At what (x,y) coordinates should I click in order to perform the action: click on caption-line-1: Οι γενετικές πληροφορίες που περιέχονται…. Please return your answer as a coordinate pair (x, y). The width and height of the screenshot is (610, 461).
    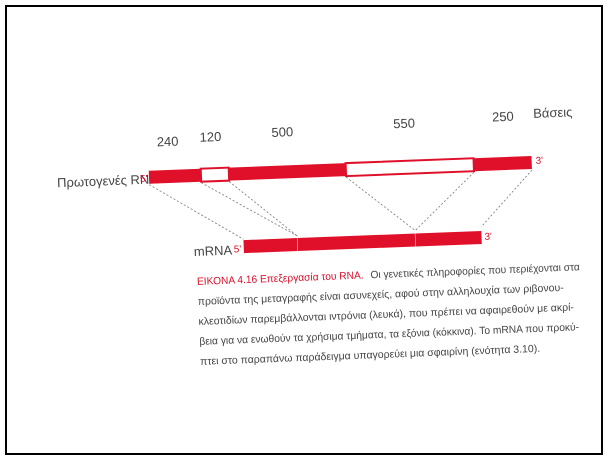
    Looking at the image, I should click on (475, 271).